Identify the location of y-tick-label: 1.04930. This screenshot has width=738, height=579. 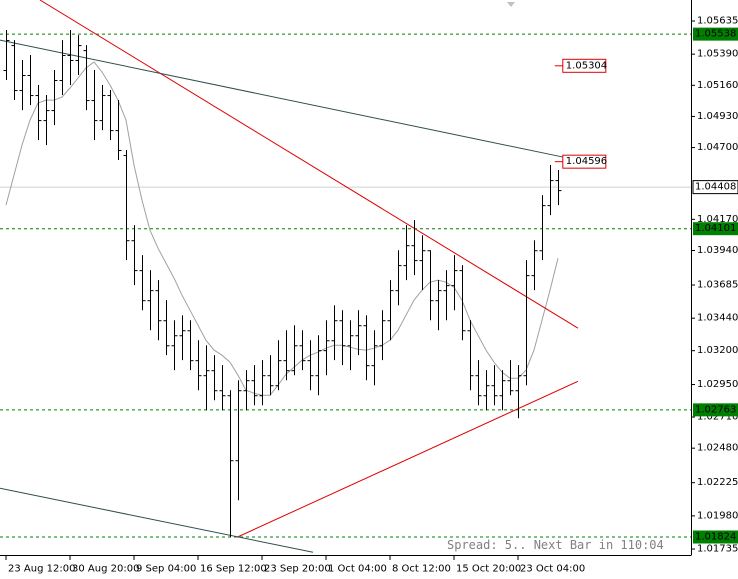
(717, 116).